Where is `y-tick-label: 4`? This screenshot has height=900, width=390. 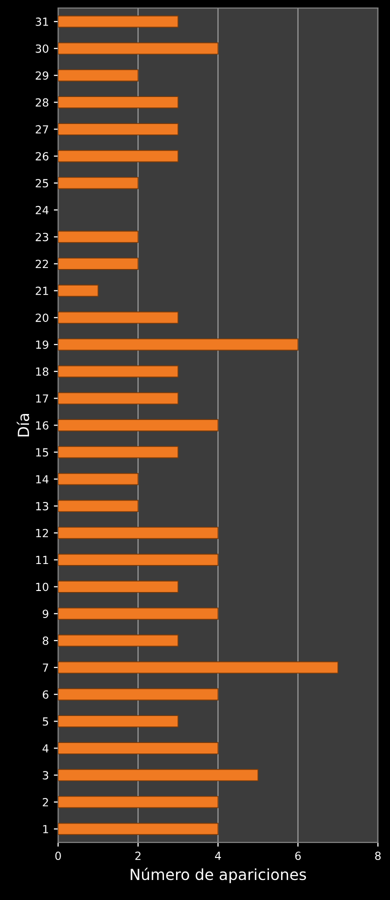 y-tick-label: 4 is located at coordinates (45, 748).